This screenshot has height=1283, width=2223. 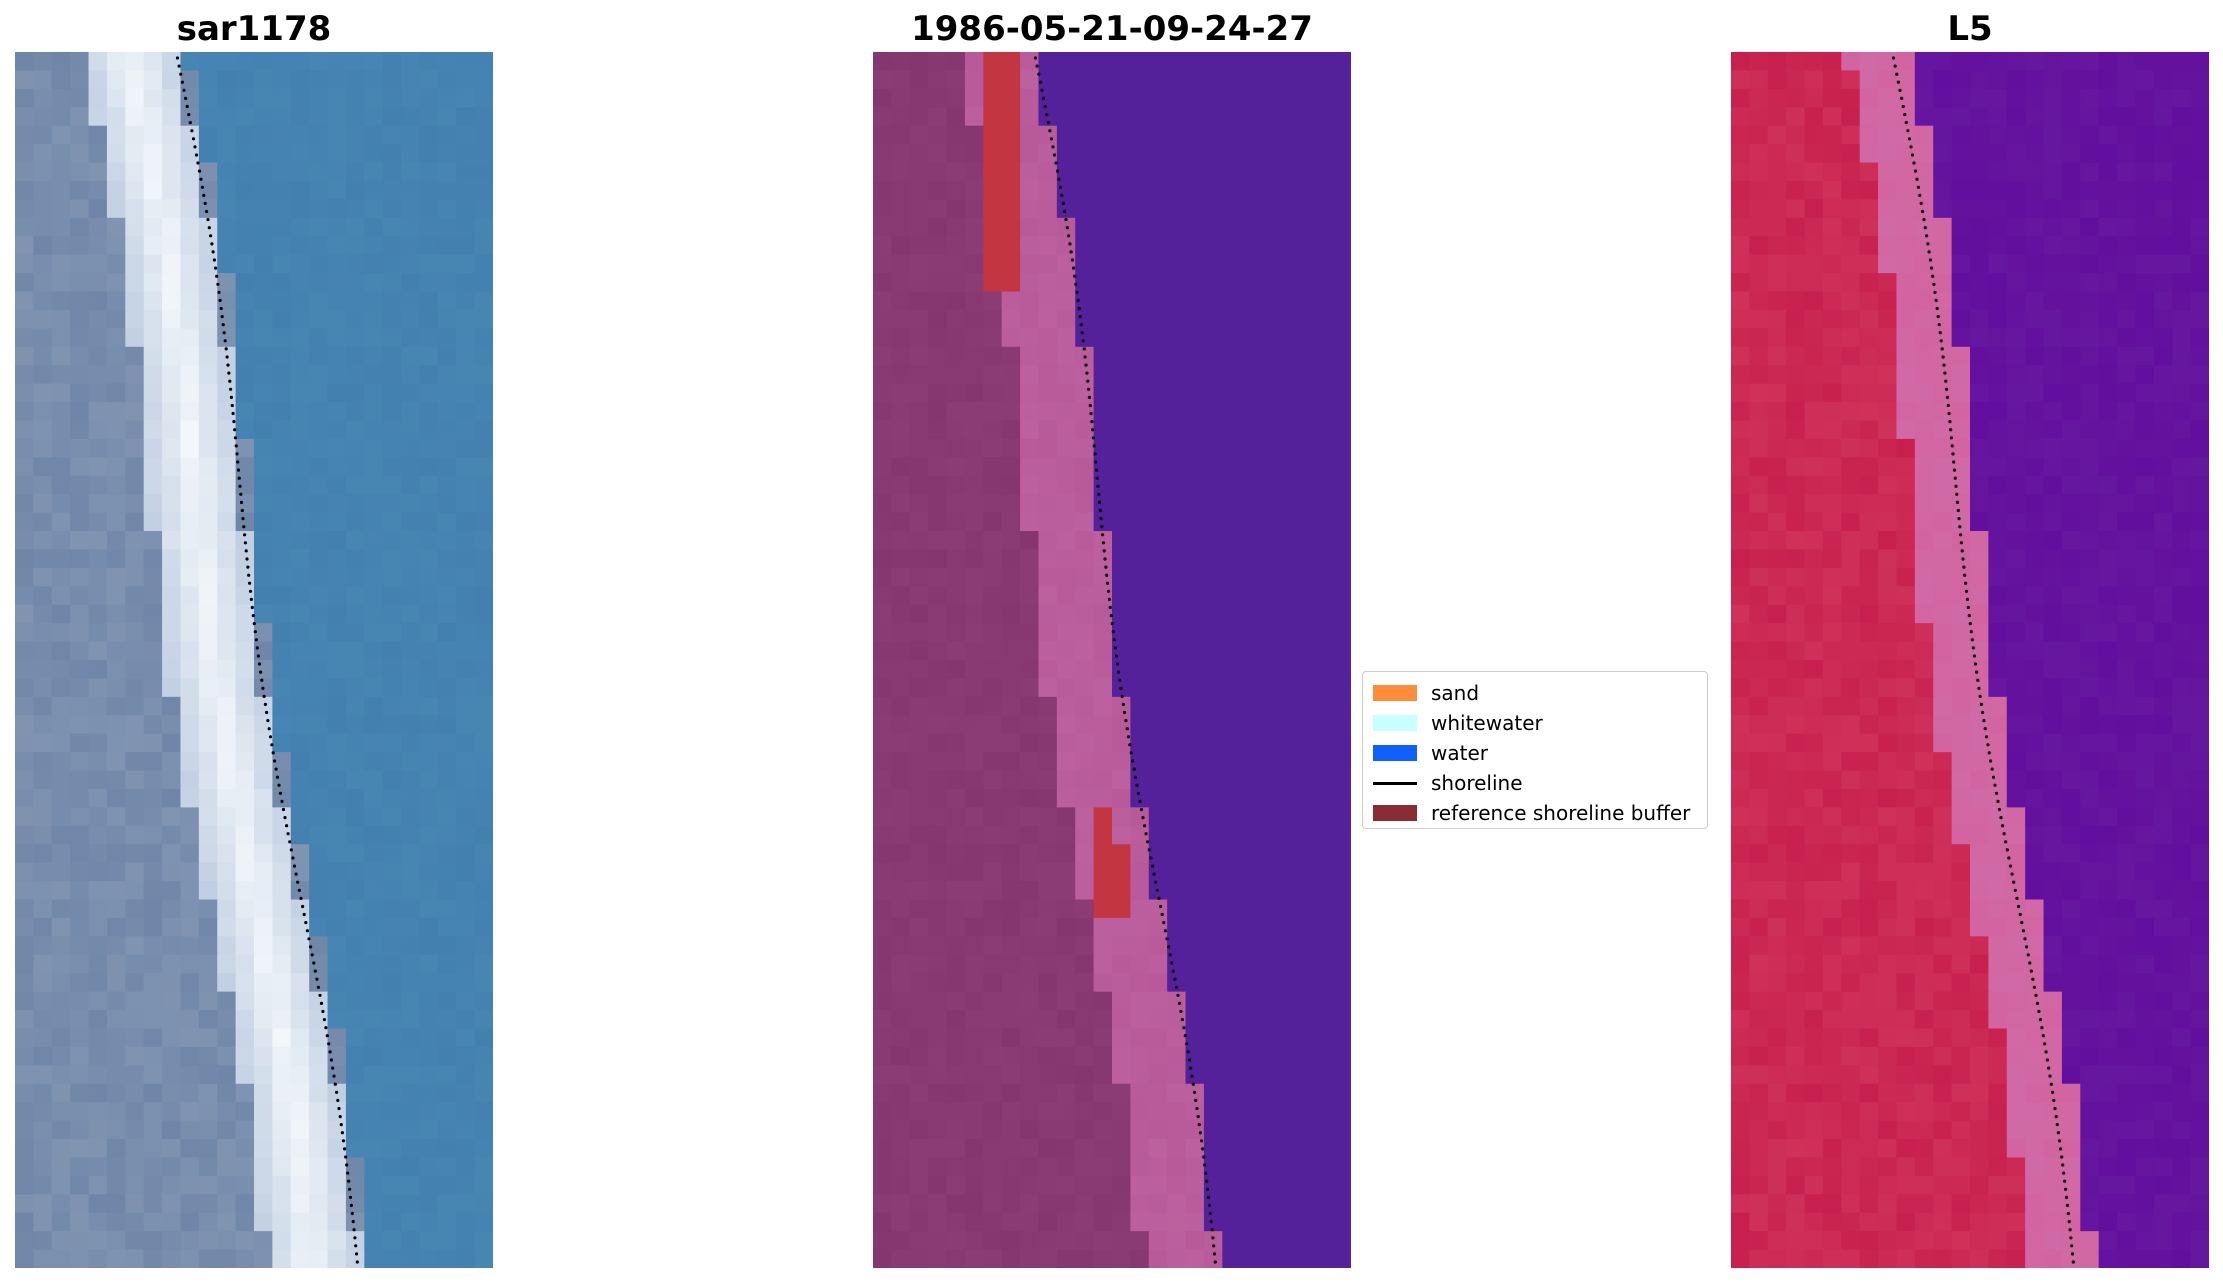 I want to click on legend-label-water: water, so click(x=1459, y=753).